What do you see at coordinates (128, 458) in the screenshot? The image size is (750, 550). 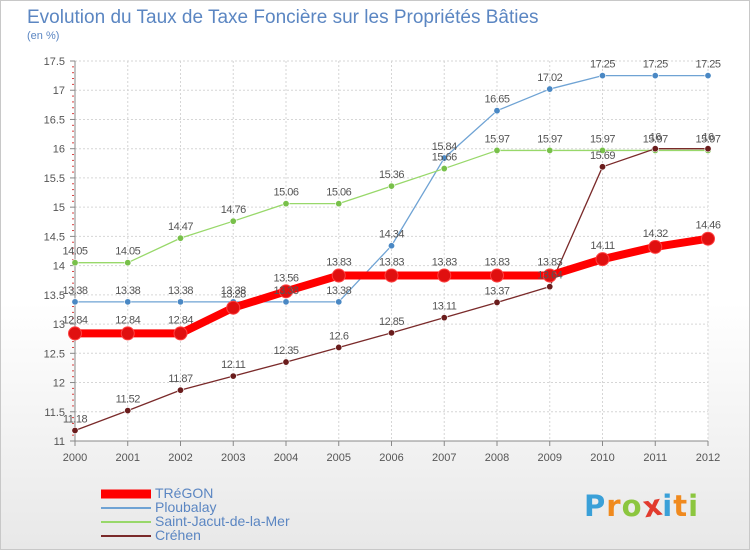 I see `x-tick-label: 2001` at bounding box center [128, 458].